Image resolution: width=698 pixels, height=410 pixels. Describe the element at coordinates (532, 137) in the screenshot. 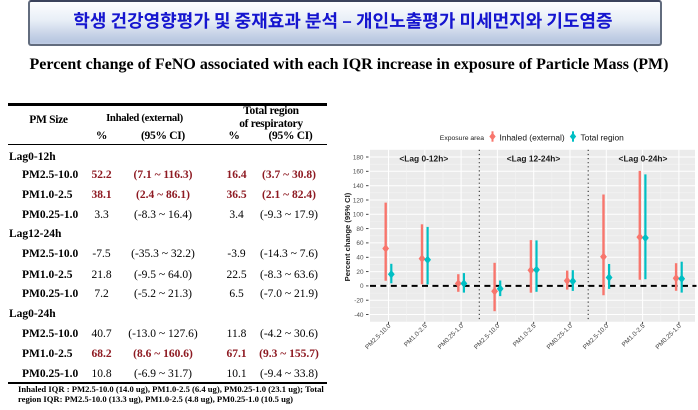

I see `svg-text: Inhaled (external)` at that location.